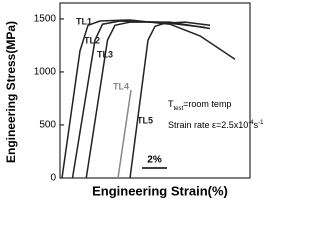 The width and height of the screenshot is (320, 240). I want to click on y-tick-label: 1000, so click(45, 72).